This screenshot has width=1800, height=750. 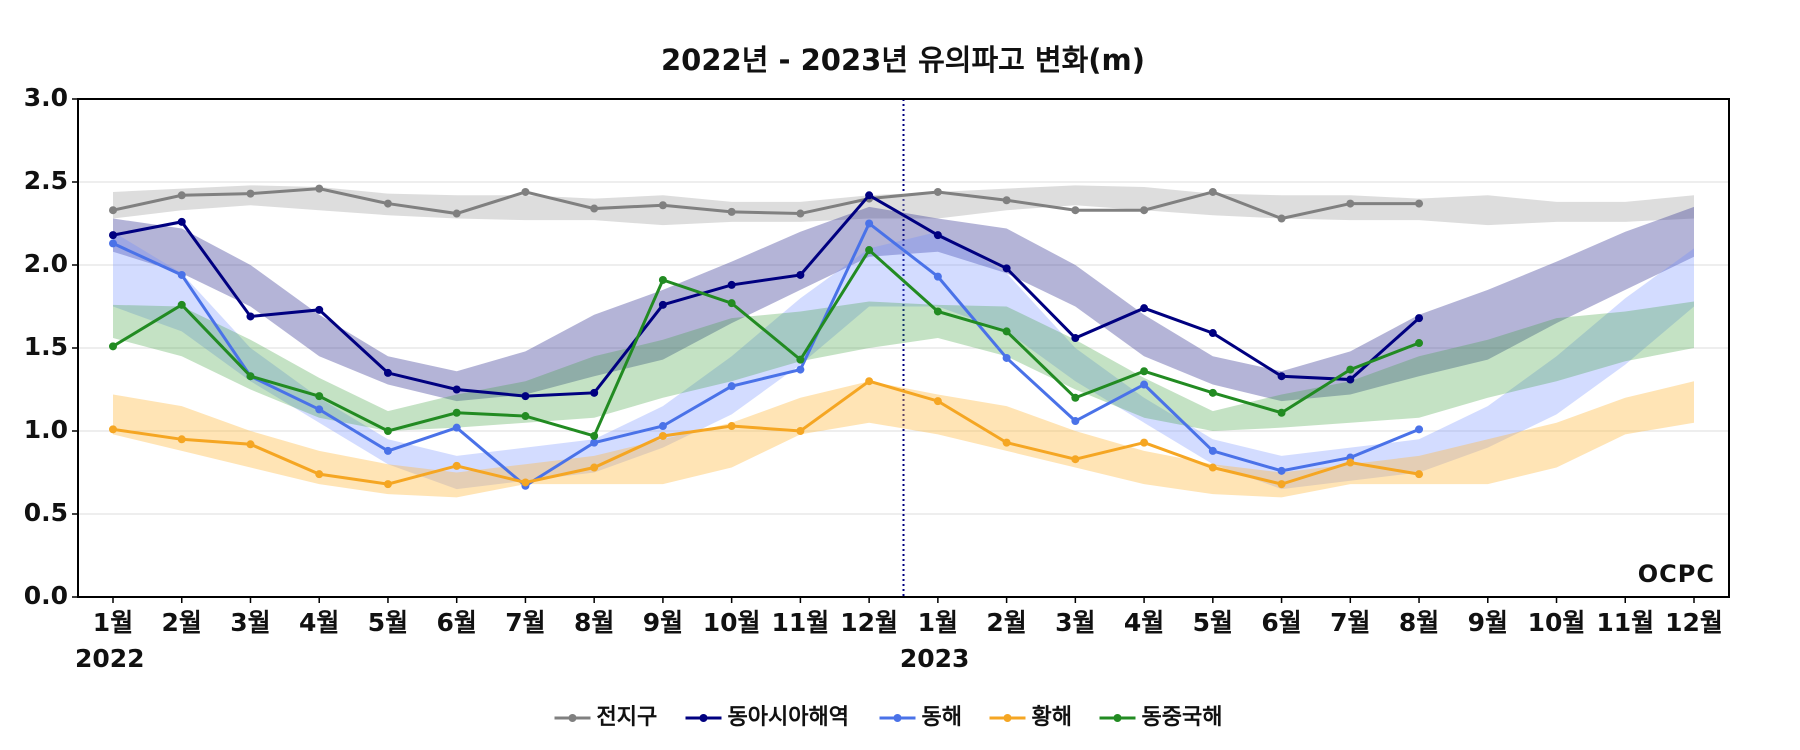 What do you see at coordinates (935, 658) in the screenshot?
I see `year-label: 2023` at bounding box center [935, 658].